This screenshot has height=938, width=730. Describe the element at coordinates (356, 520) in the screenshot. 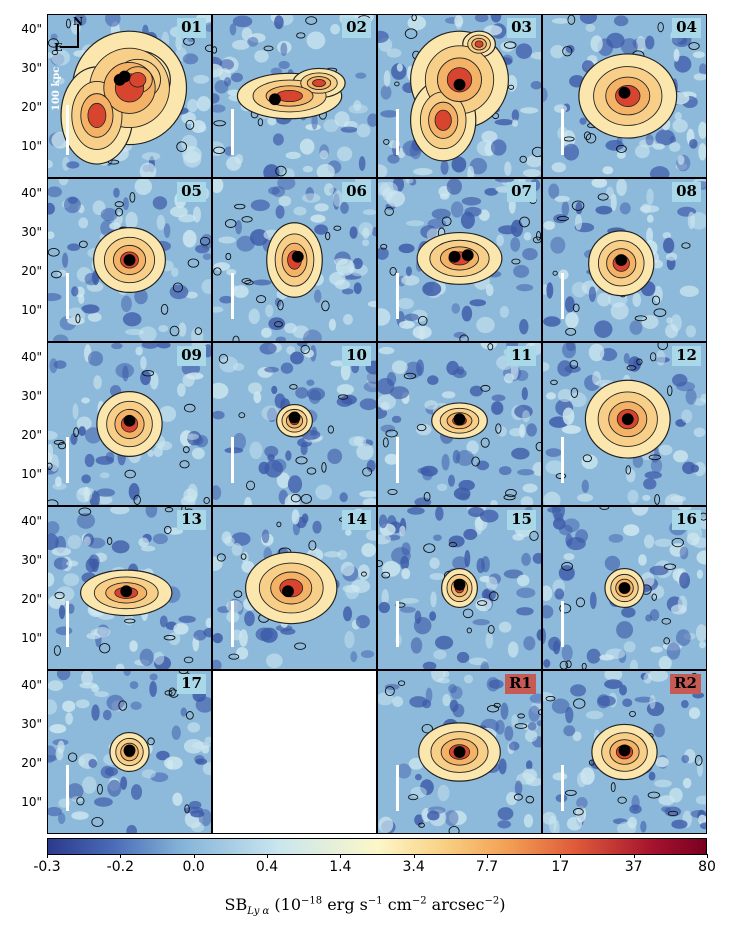

I see `panel-label: 14` at that location.